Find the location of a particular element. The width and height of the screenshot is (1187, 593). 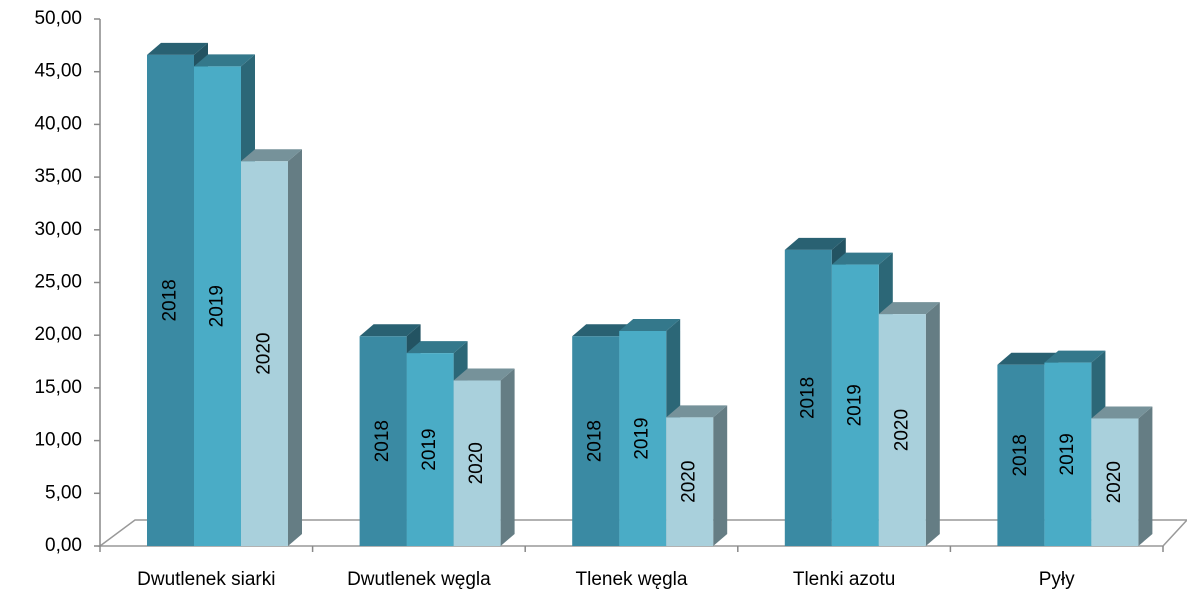

y-tick-label: 40,00 is located at coordinates (58, 123).